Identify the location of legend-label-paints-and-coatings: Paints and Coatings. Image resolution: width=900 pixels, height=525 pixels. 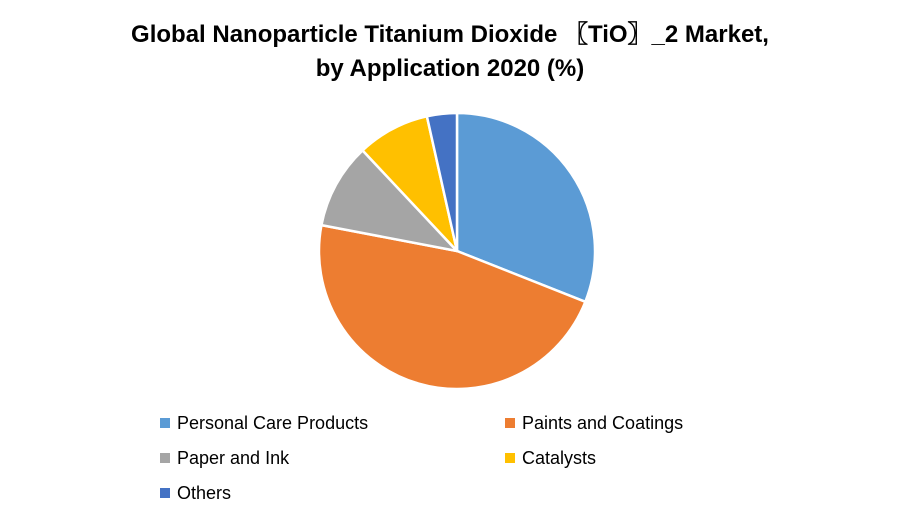
(603, 423).